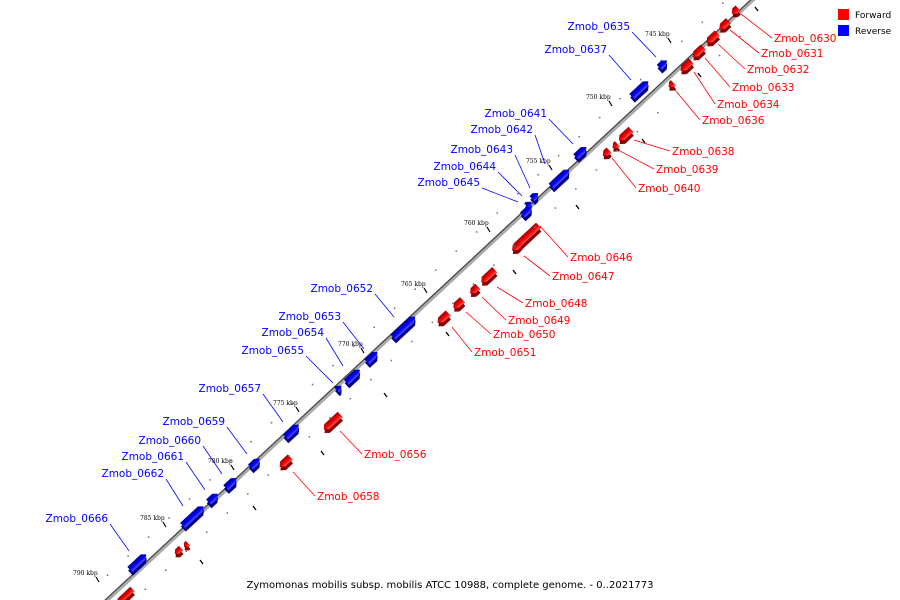 This screenshot has height=600, width=900. I want to click on gene-zmob-0632: Zmob_0632, so click(756, 53).